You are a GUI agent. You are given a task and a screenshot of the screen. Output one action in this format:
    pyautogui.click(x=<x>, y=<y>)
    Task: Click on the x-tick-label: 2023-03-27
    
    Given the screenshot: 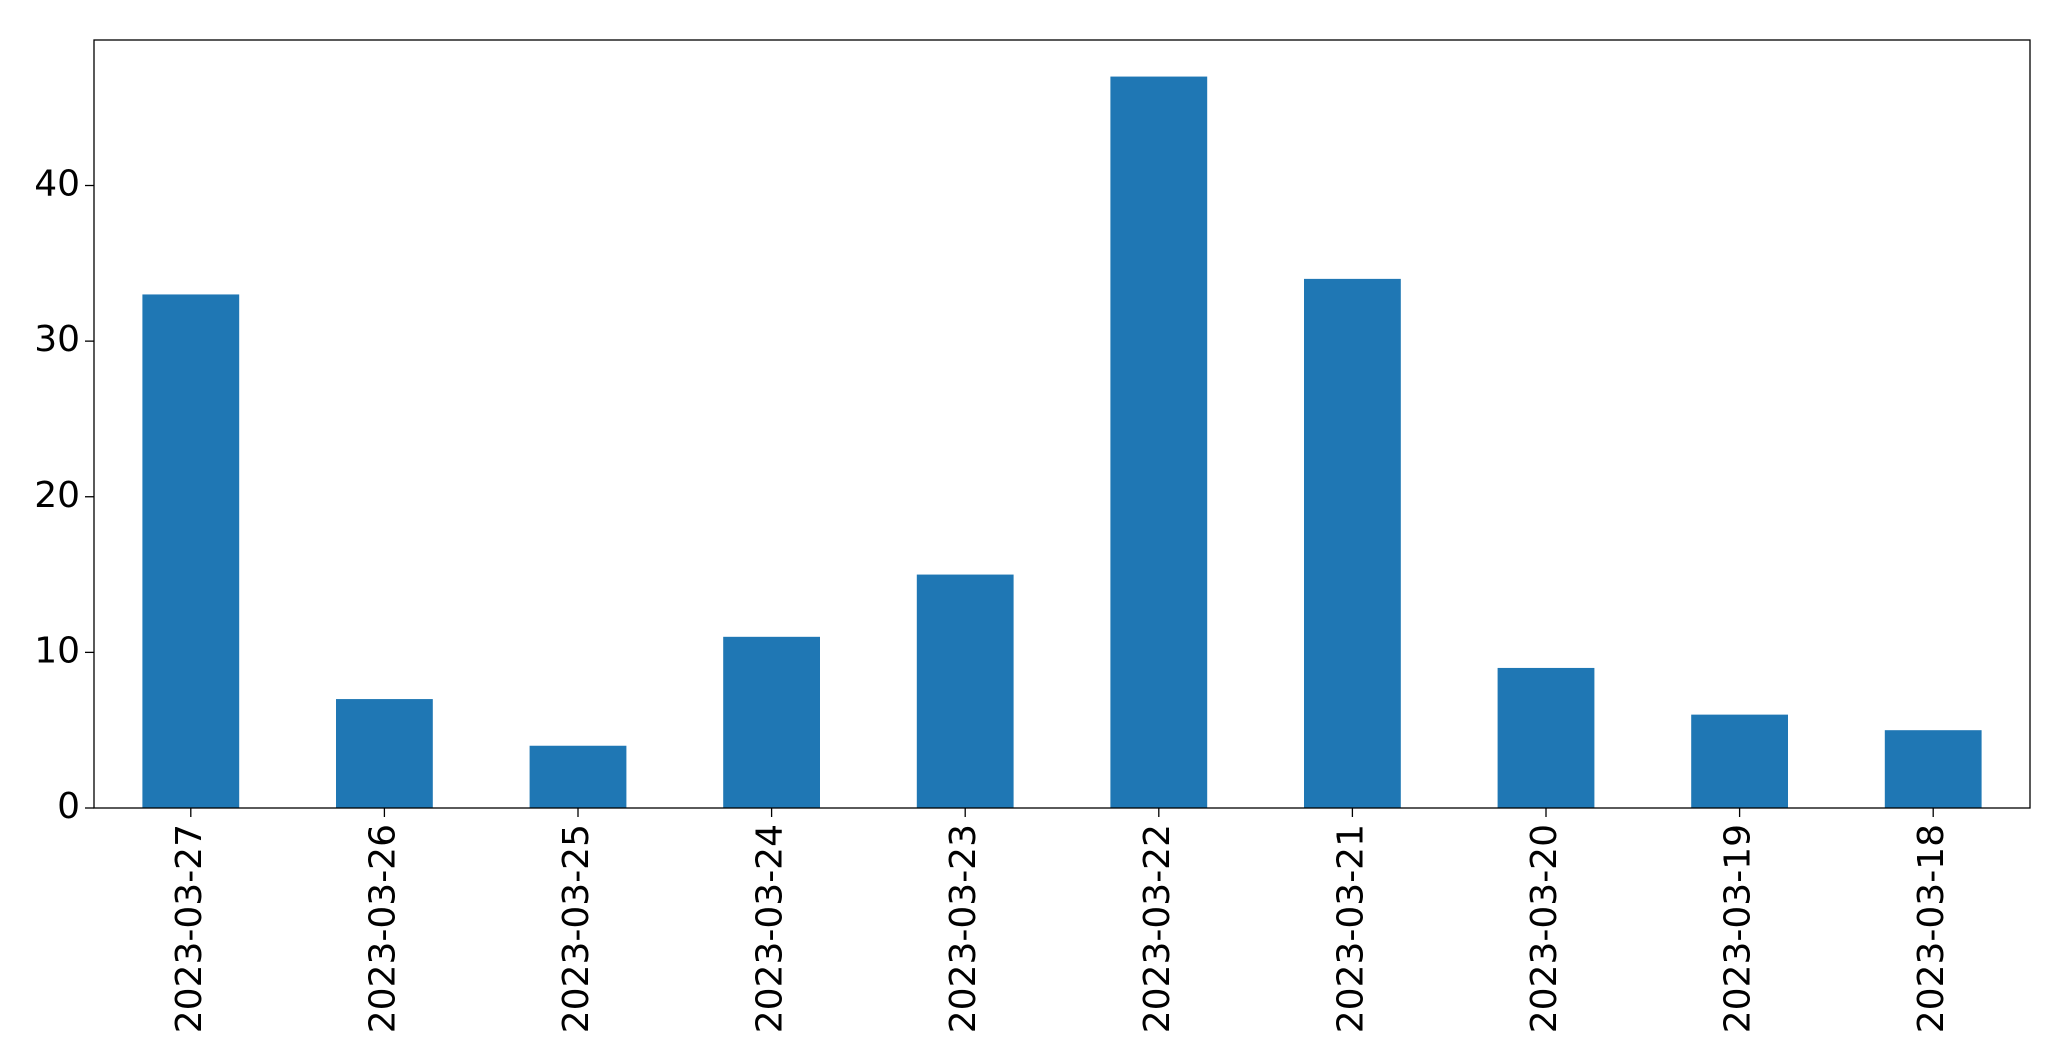 What is the action you would take?
    pyautogui.click(x=189, y=928)
    